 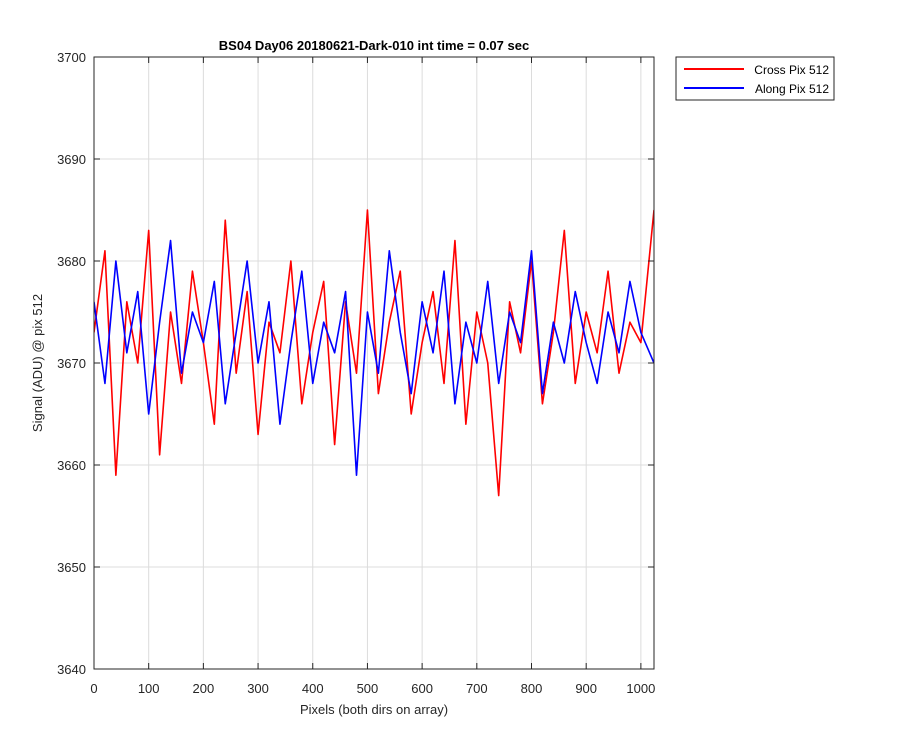 I want to click on x-axis-label: Pixels (both dirs on array), so click(x=374, y=709).